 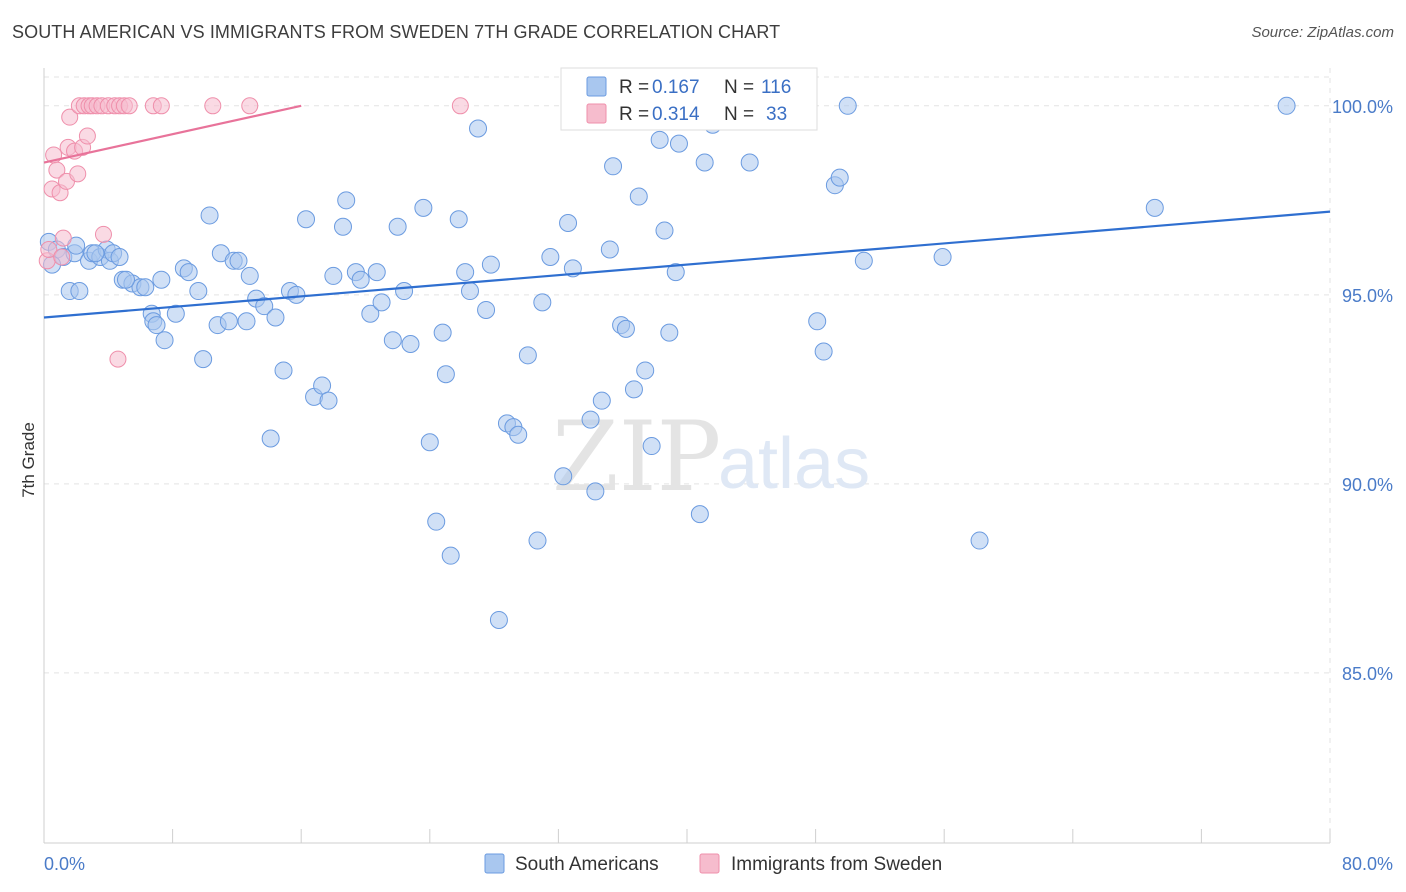 I want to click on legend-r-value-blue: 0.167, so click(x=676, y=87).